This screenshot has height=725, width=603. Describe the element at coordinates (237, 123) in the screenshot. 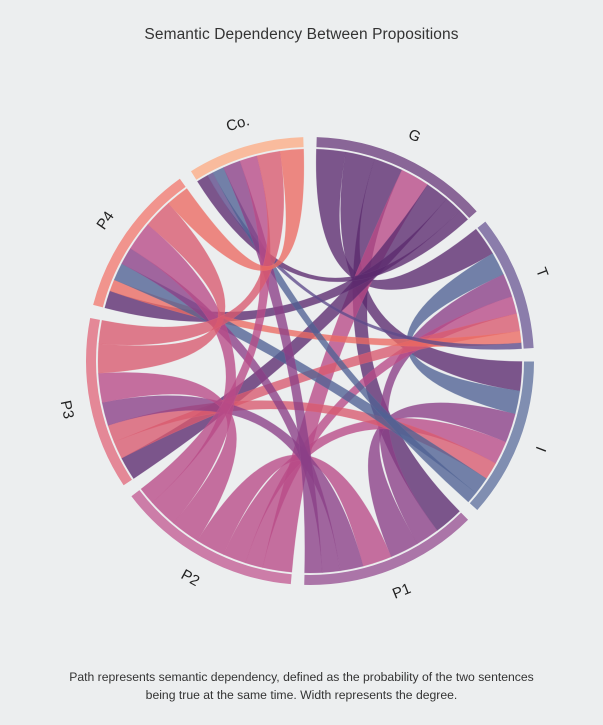

I see `group-label-co: Co.` at that location.